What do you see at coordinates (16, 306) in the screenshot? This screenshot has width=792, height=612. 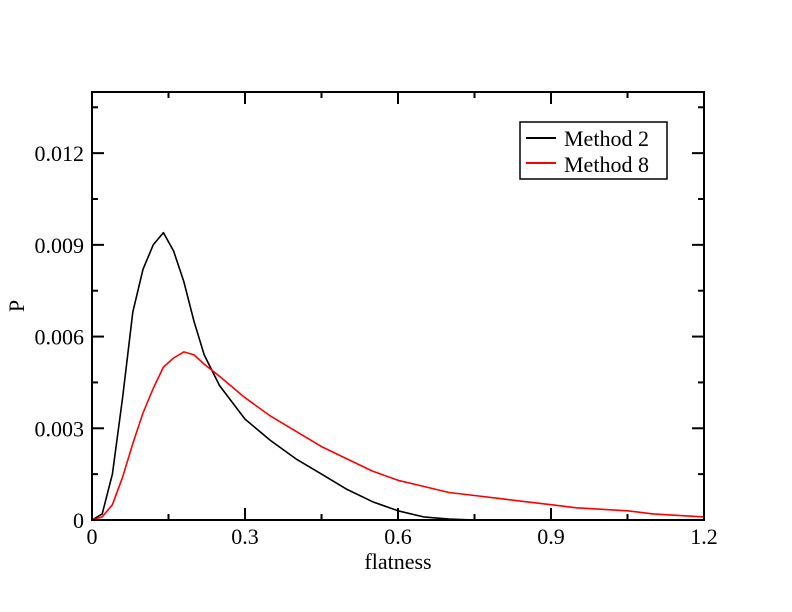 I see `y-axis-title: P` at bounding box center [16, 306].